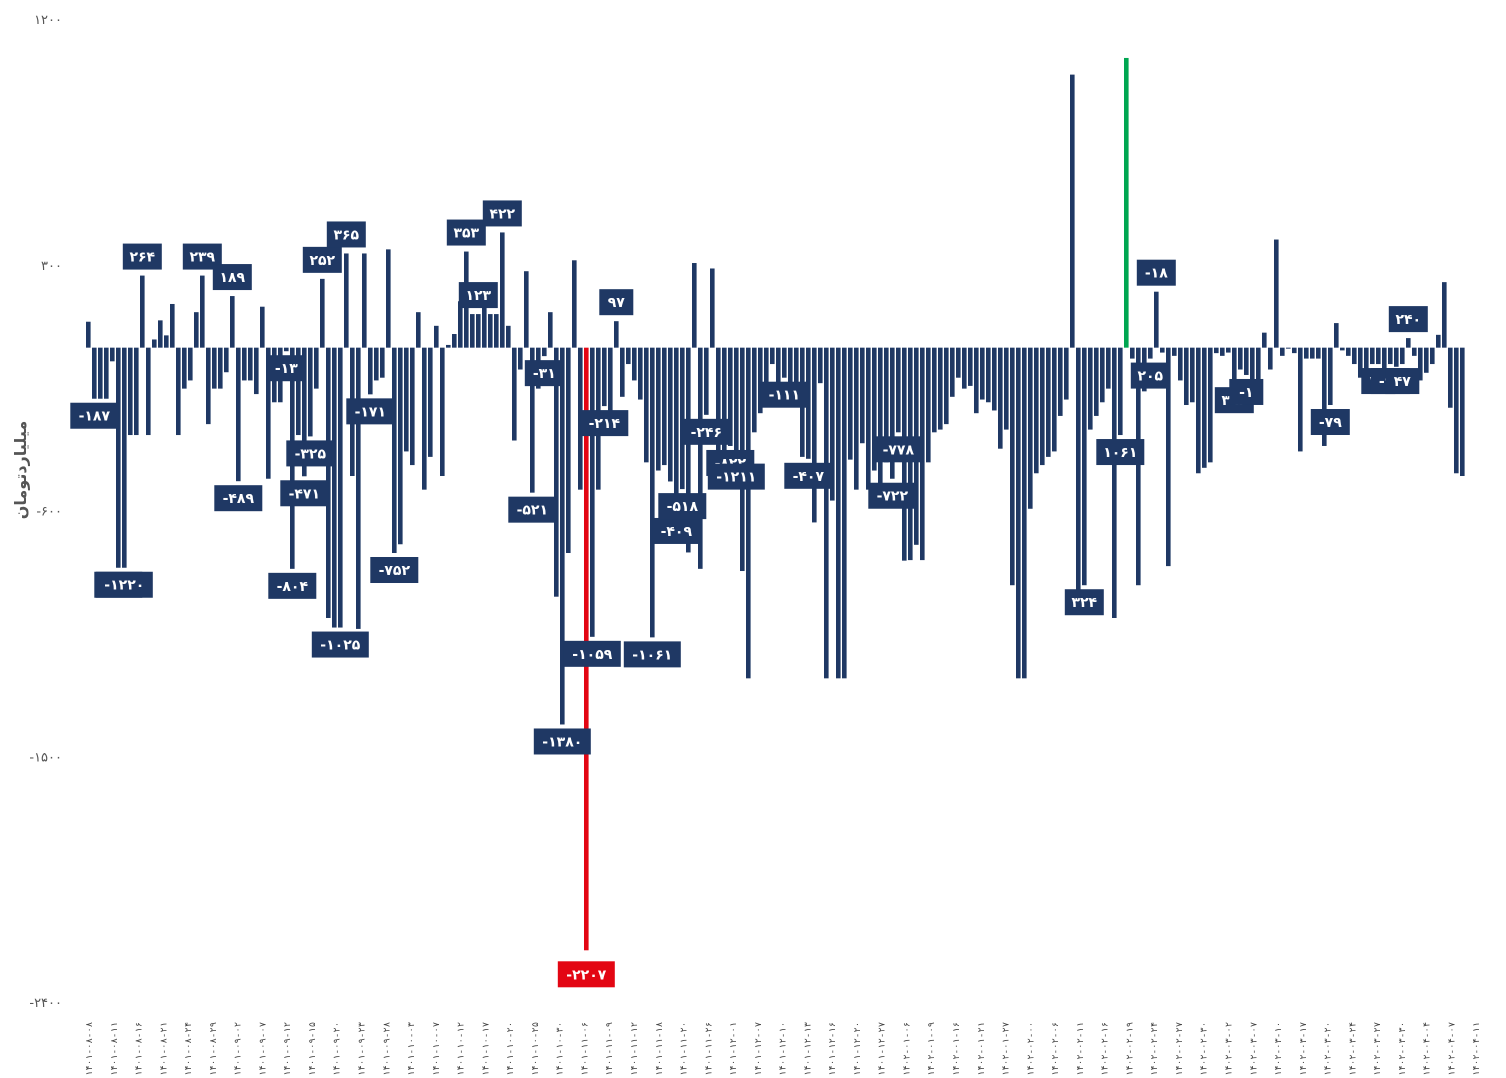 The height and width of the screenshot is (1078, 1506). What do you see at coordinates (412, 1049) in the screenshot?
I see `x-tick-label: ۱۴۰۱-۱۰-۰۳` at bounding box center [412, 1049].